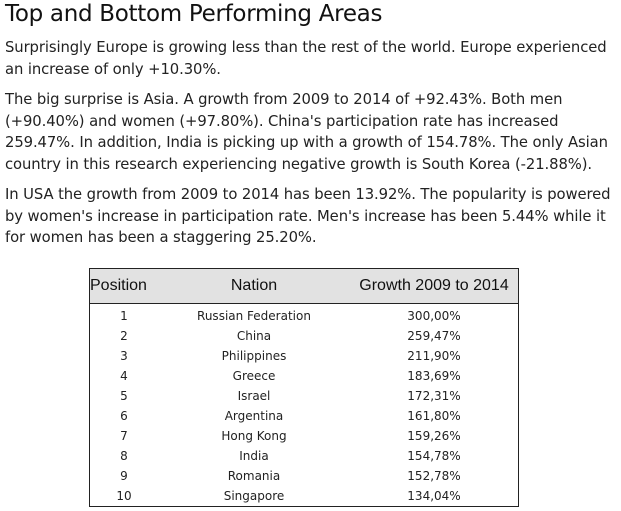  I want to click on cell-nation: Singapore, so click(254, 496).